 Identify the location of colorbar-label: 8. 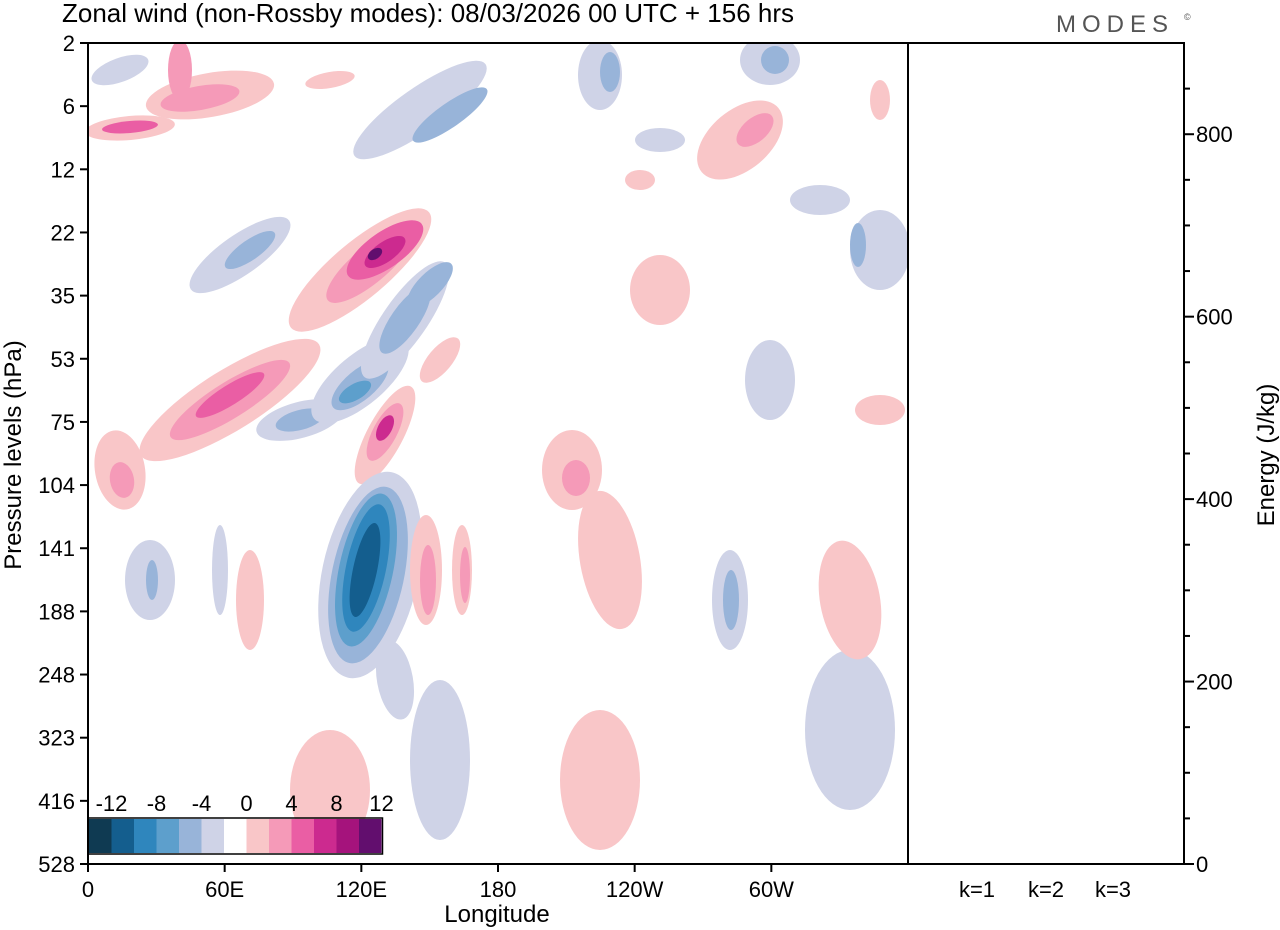
(336, 803).